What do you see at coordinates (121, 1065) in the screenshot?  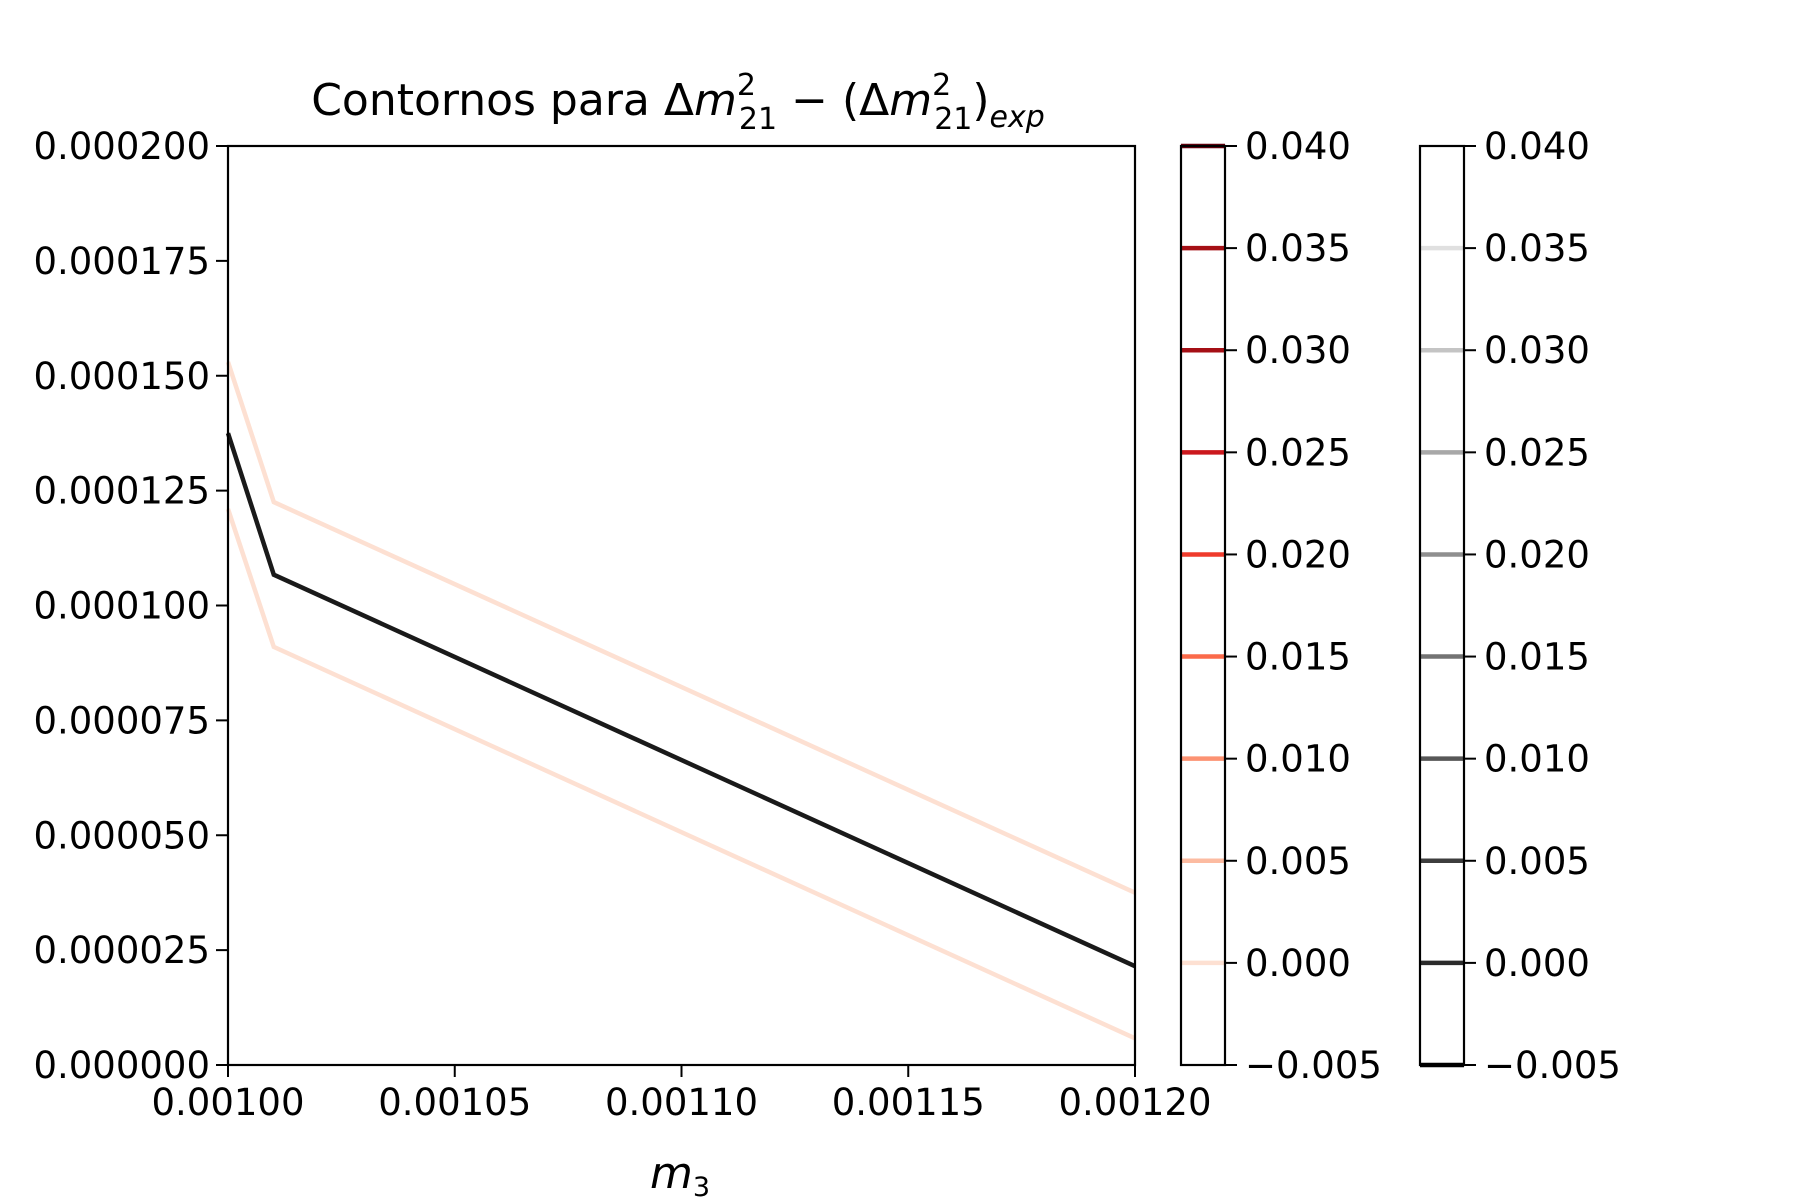 I see `y-tick-label: 0.000000` at bounding box center [121, 1065].